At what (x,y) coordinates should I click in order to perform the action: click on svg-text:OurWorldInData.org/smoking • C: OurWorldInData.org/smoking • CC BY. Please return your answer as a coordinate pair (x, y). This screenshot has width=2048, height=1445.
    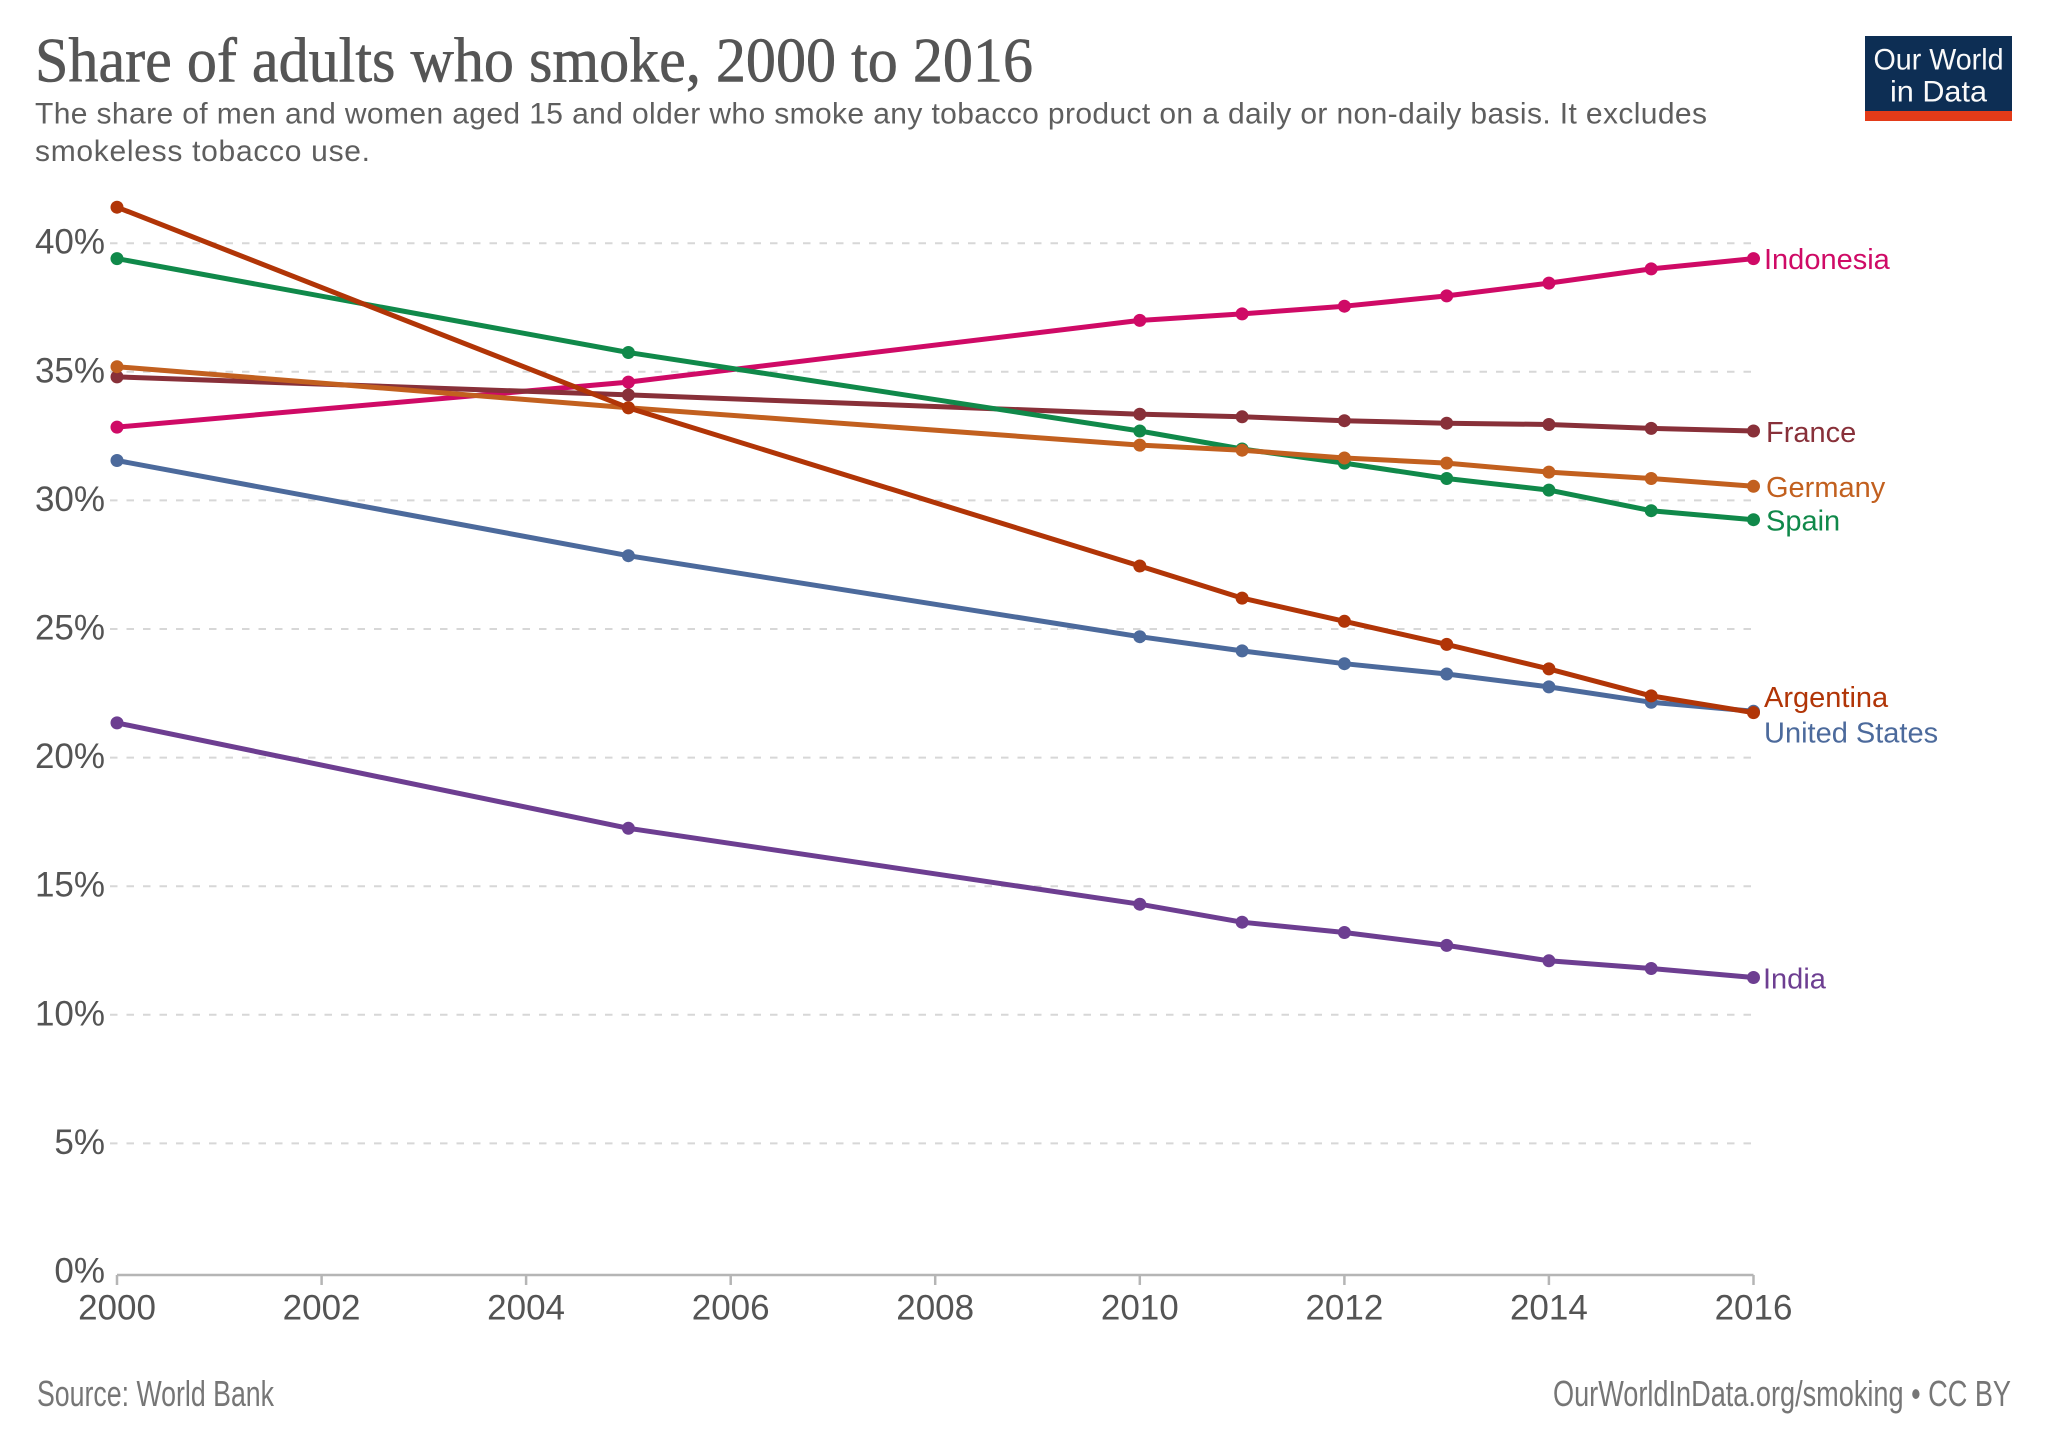
    Looking at the image, I should click on (1782, 1393).